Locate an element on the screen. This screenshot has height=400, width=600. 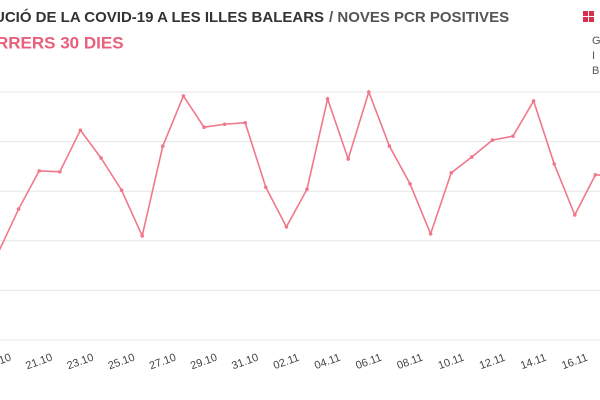
x-tick-label: 25.10 is located at coordinates (122, 362).